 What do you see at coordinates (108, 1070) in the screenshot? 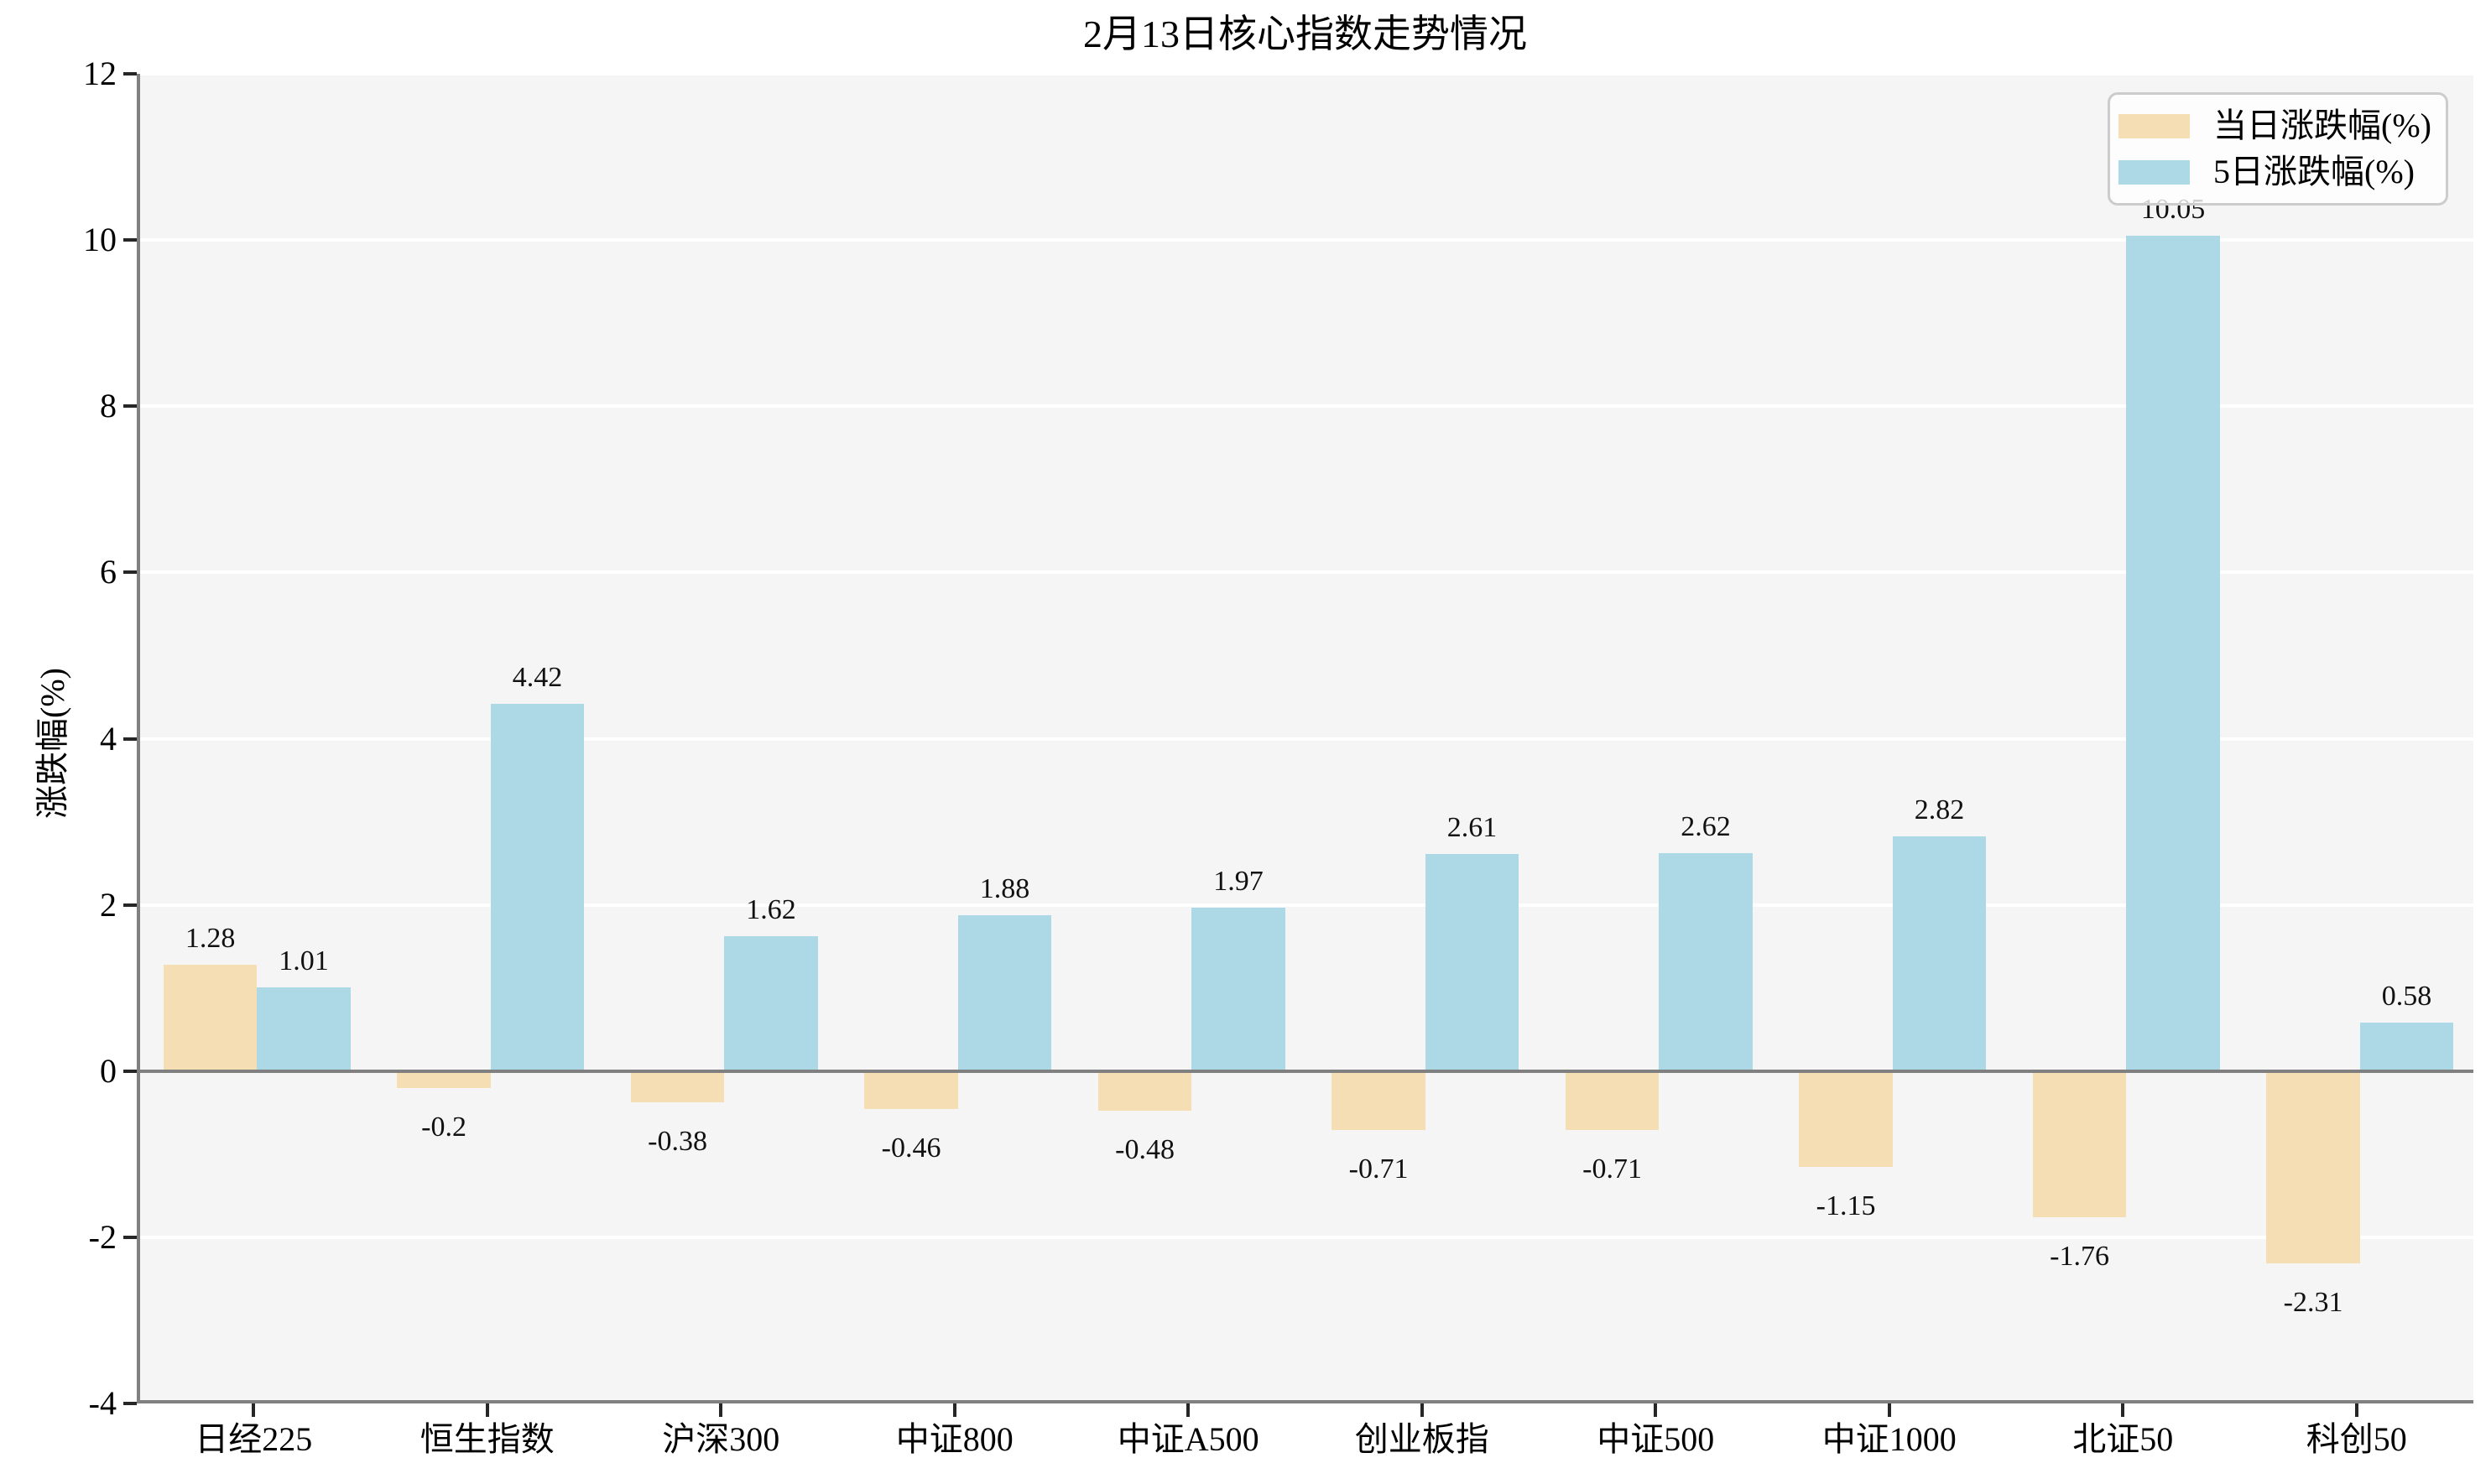
I see `y-tick-label-0: 0` at bounding box center [108, 1070].